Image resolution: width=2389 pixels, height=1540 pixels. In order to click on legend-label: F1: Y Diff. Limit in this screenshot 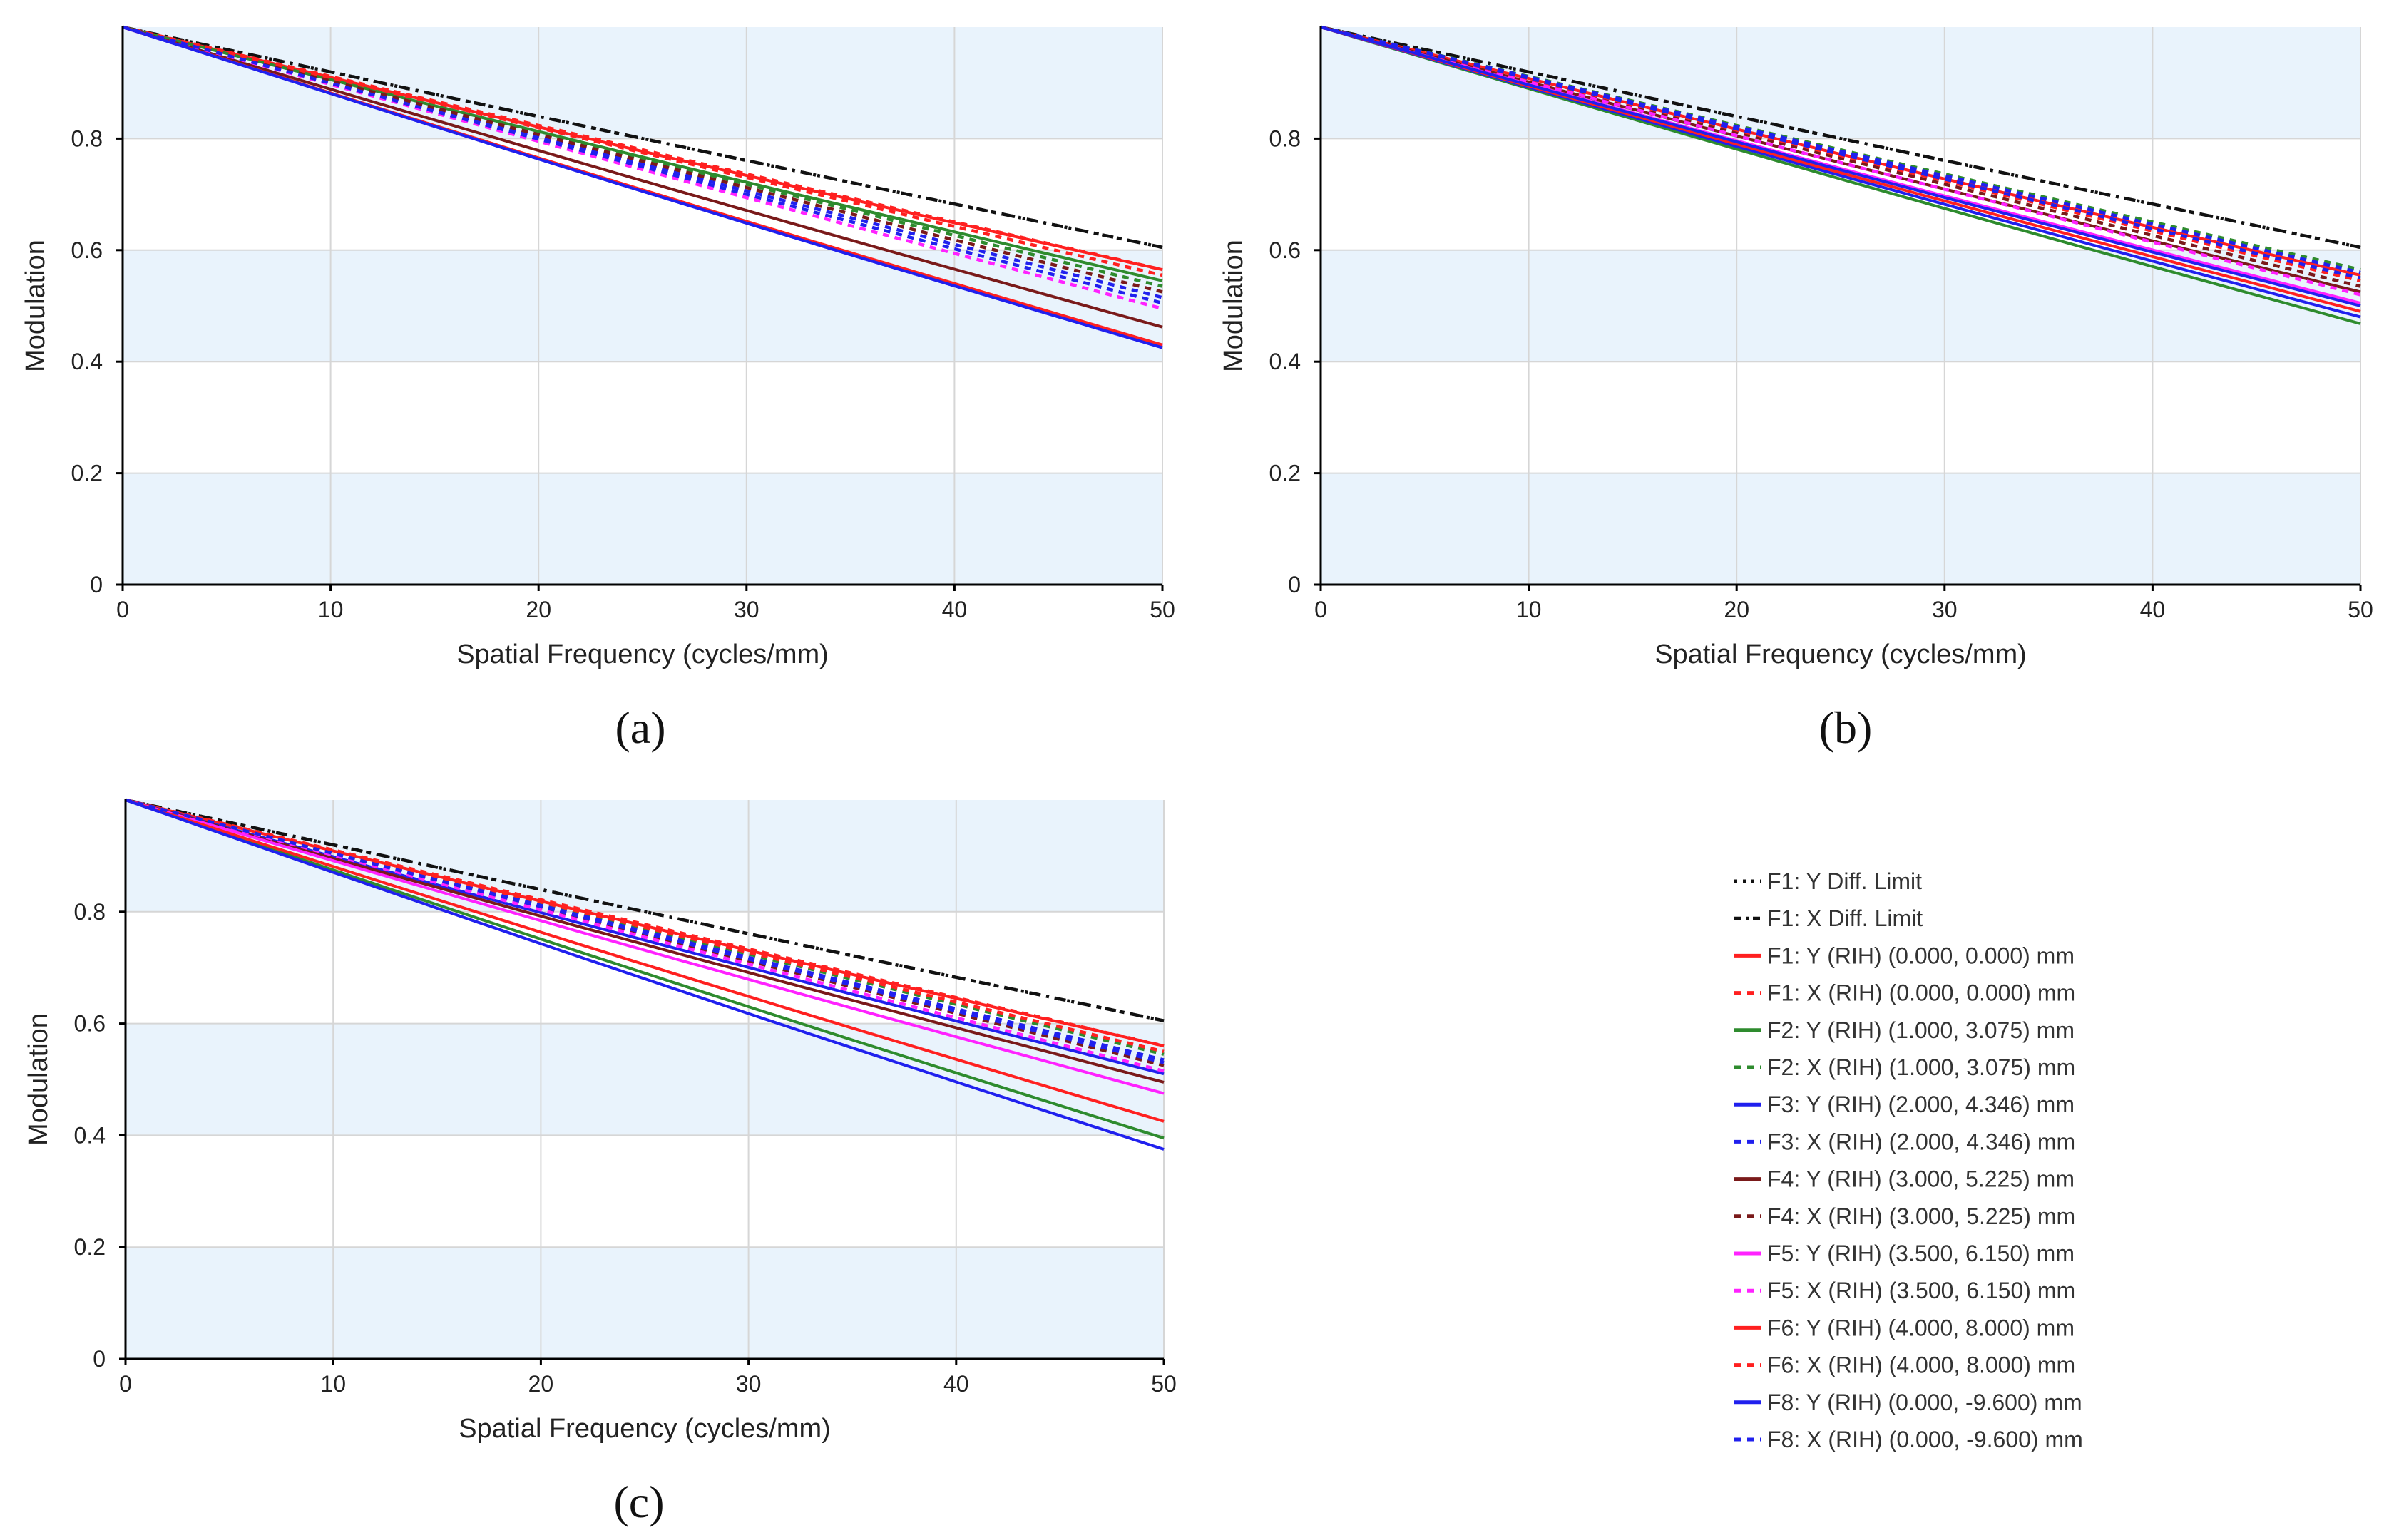, I will do `click(1844, 881)`.